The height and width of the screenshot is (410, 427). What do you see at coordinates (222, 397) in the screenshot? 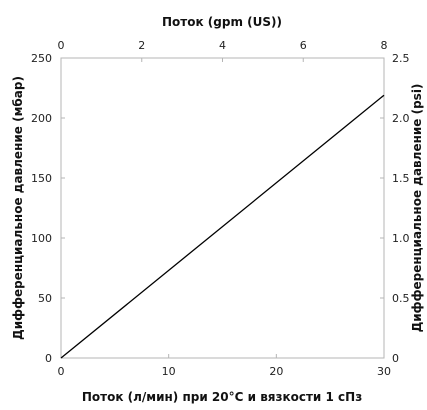
I see `x-axis-title: Поток (л/мин) при 20°C и вязкости 1 сПз` at bounding box center [222, 397].